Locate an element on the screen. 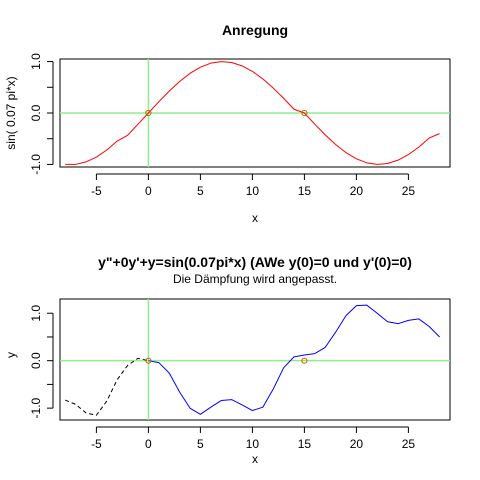 The width and height of the screenshot is (480, 480). bottom-x-tick-label-4: 15 is located at coordinates (305, 444).